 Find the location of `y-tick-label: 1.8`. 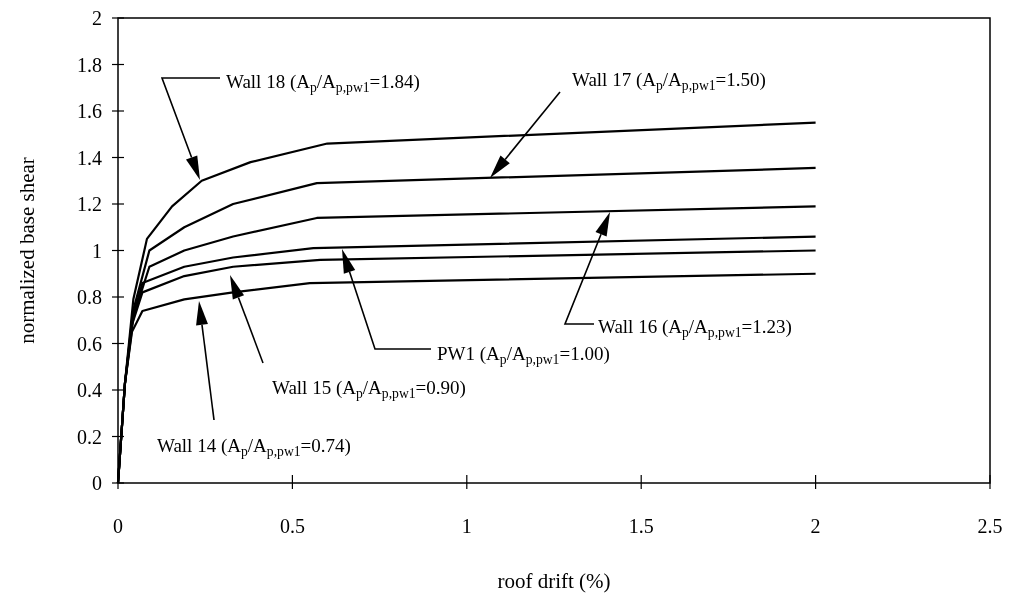

y-tick-label: 1.8 is located at coordinates (89, 64).